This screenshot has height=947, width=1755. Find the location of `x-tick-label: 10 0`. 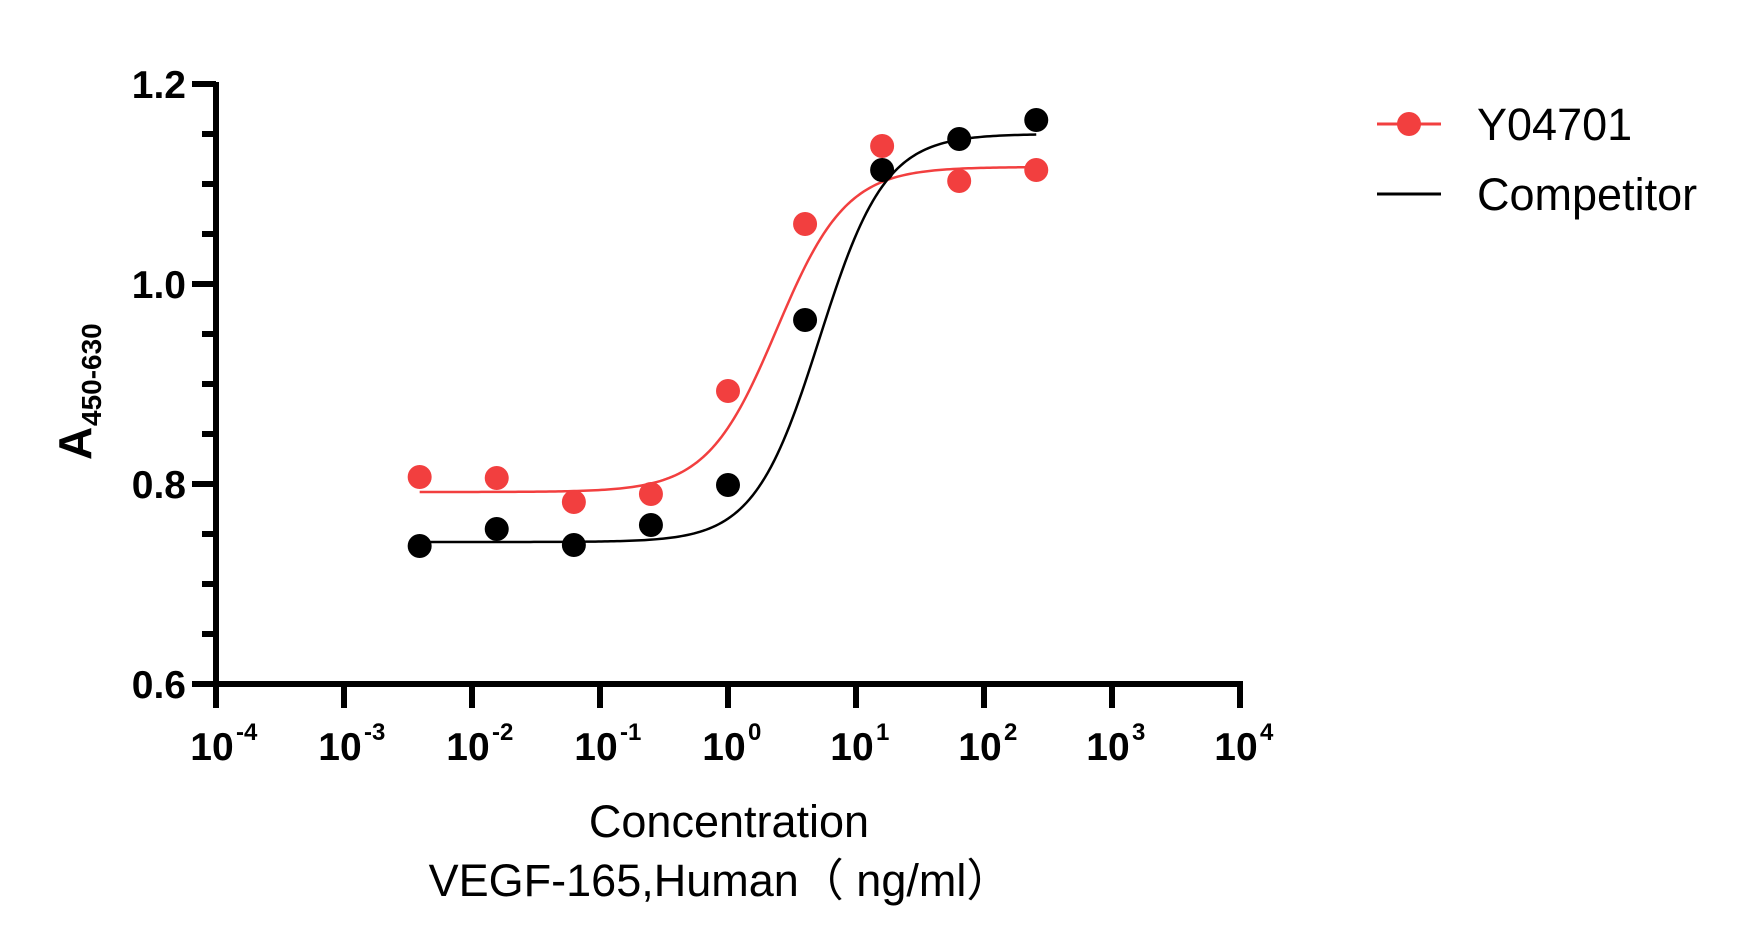

x-tick-label: 10 0 is located at coordinates (731, 744).